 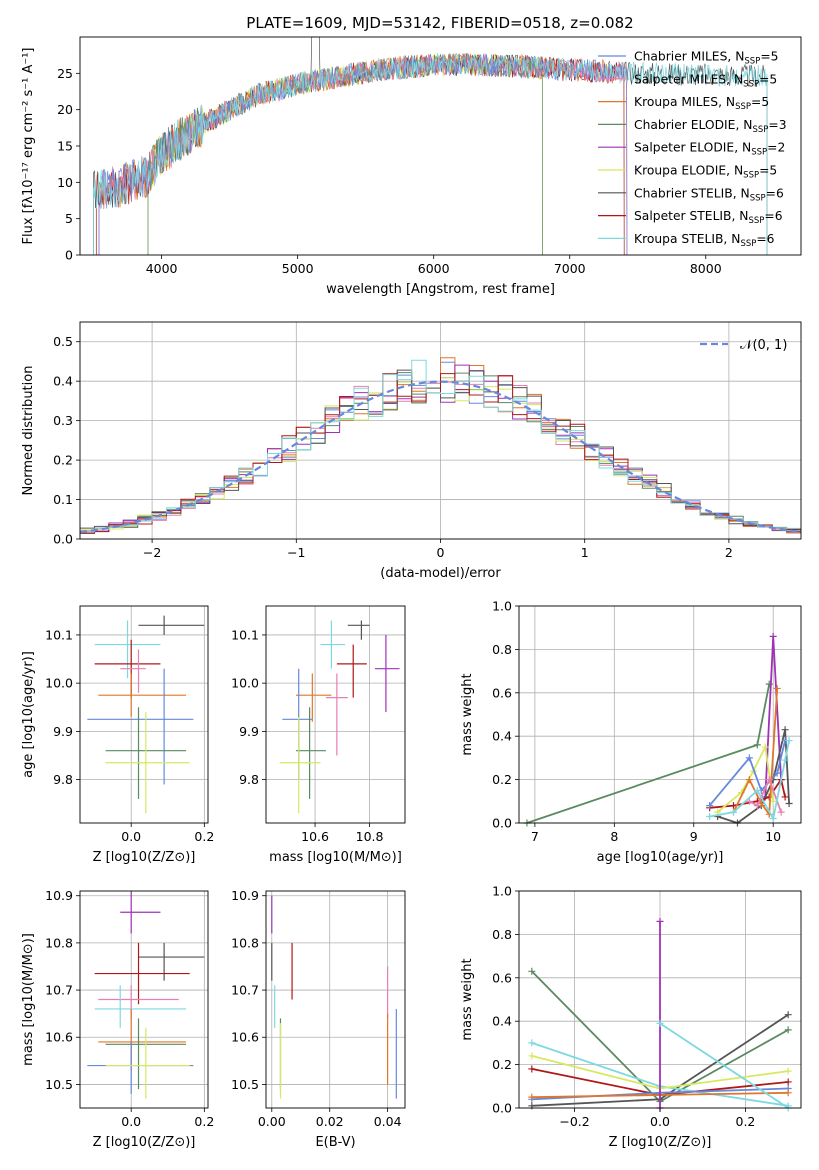 What do you see at coordinates (335, 1142) in the screenshot?
I see `x-axis-label: E(B-V)` at bounding box center [335, 1142].